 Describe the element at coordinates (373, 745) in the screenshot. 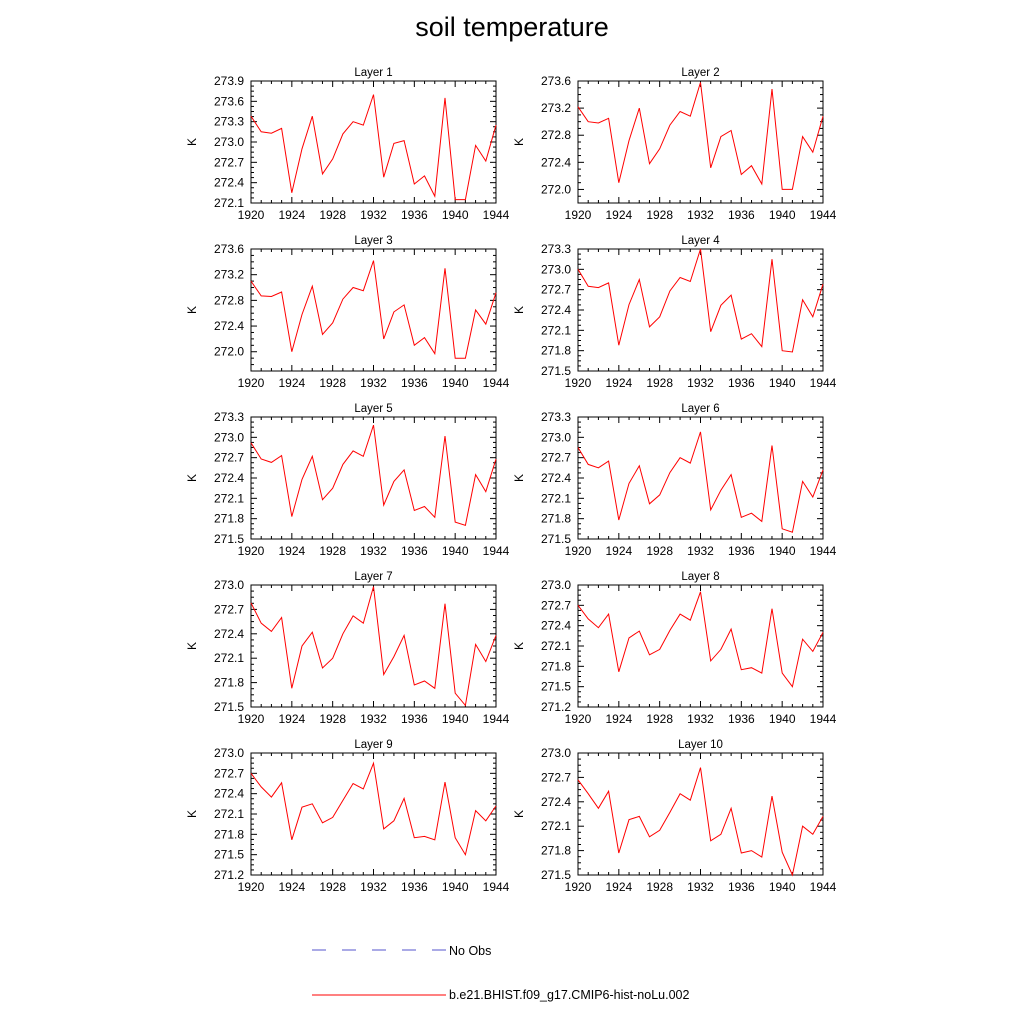

I see `panel-title: Layer 9` at that location.